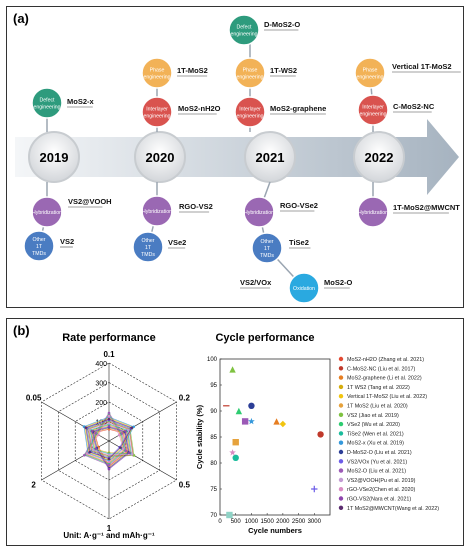 This screenshot has width=471, height=550. I want to click on y-axis-label: Cycle stability (%), so click(199, 436).